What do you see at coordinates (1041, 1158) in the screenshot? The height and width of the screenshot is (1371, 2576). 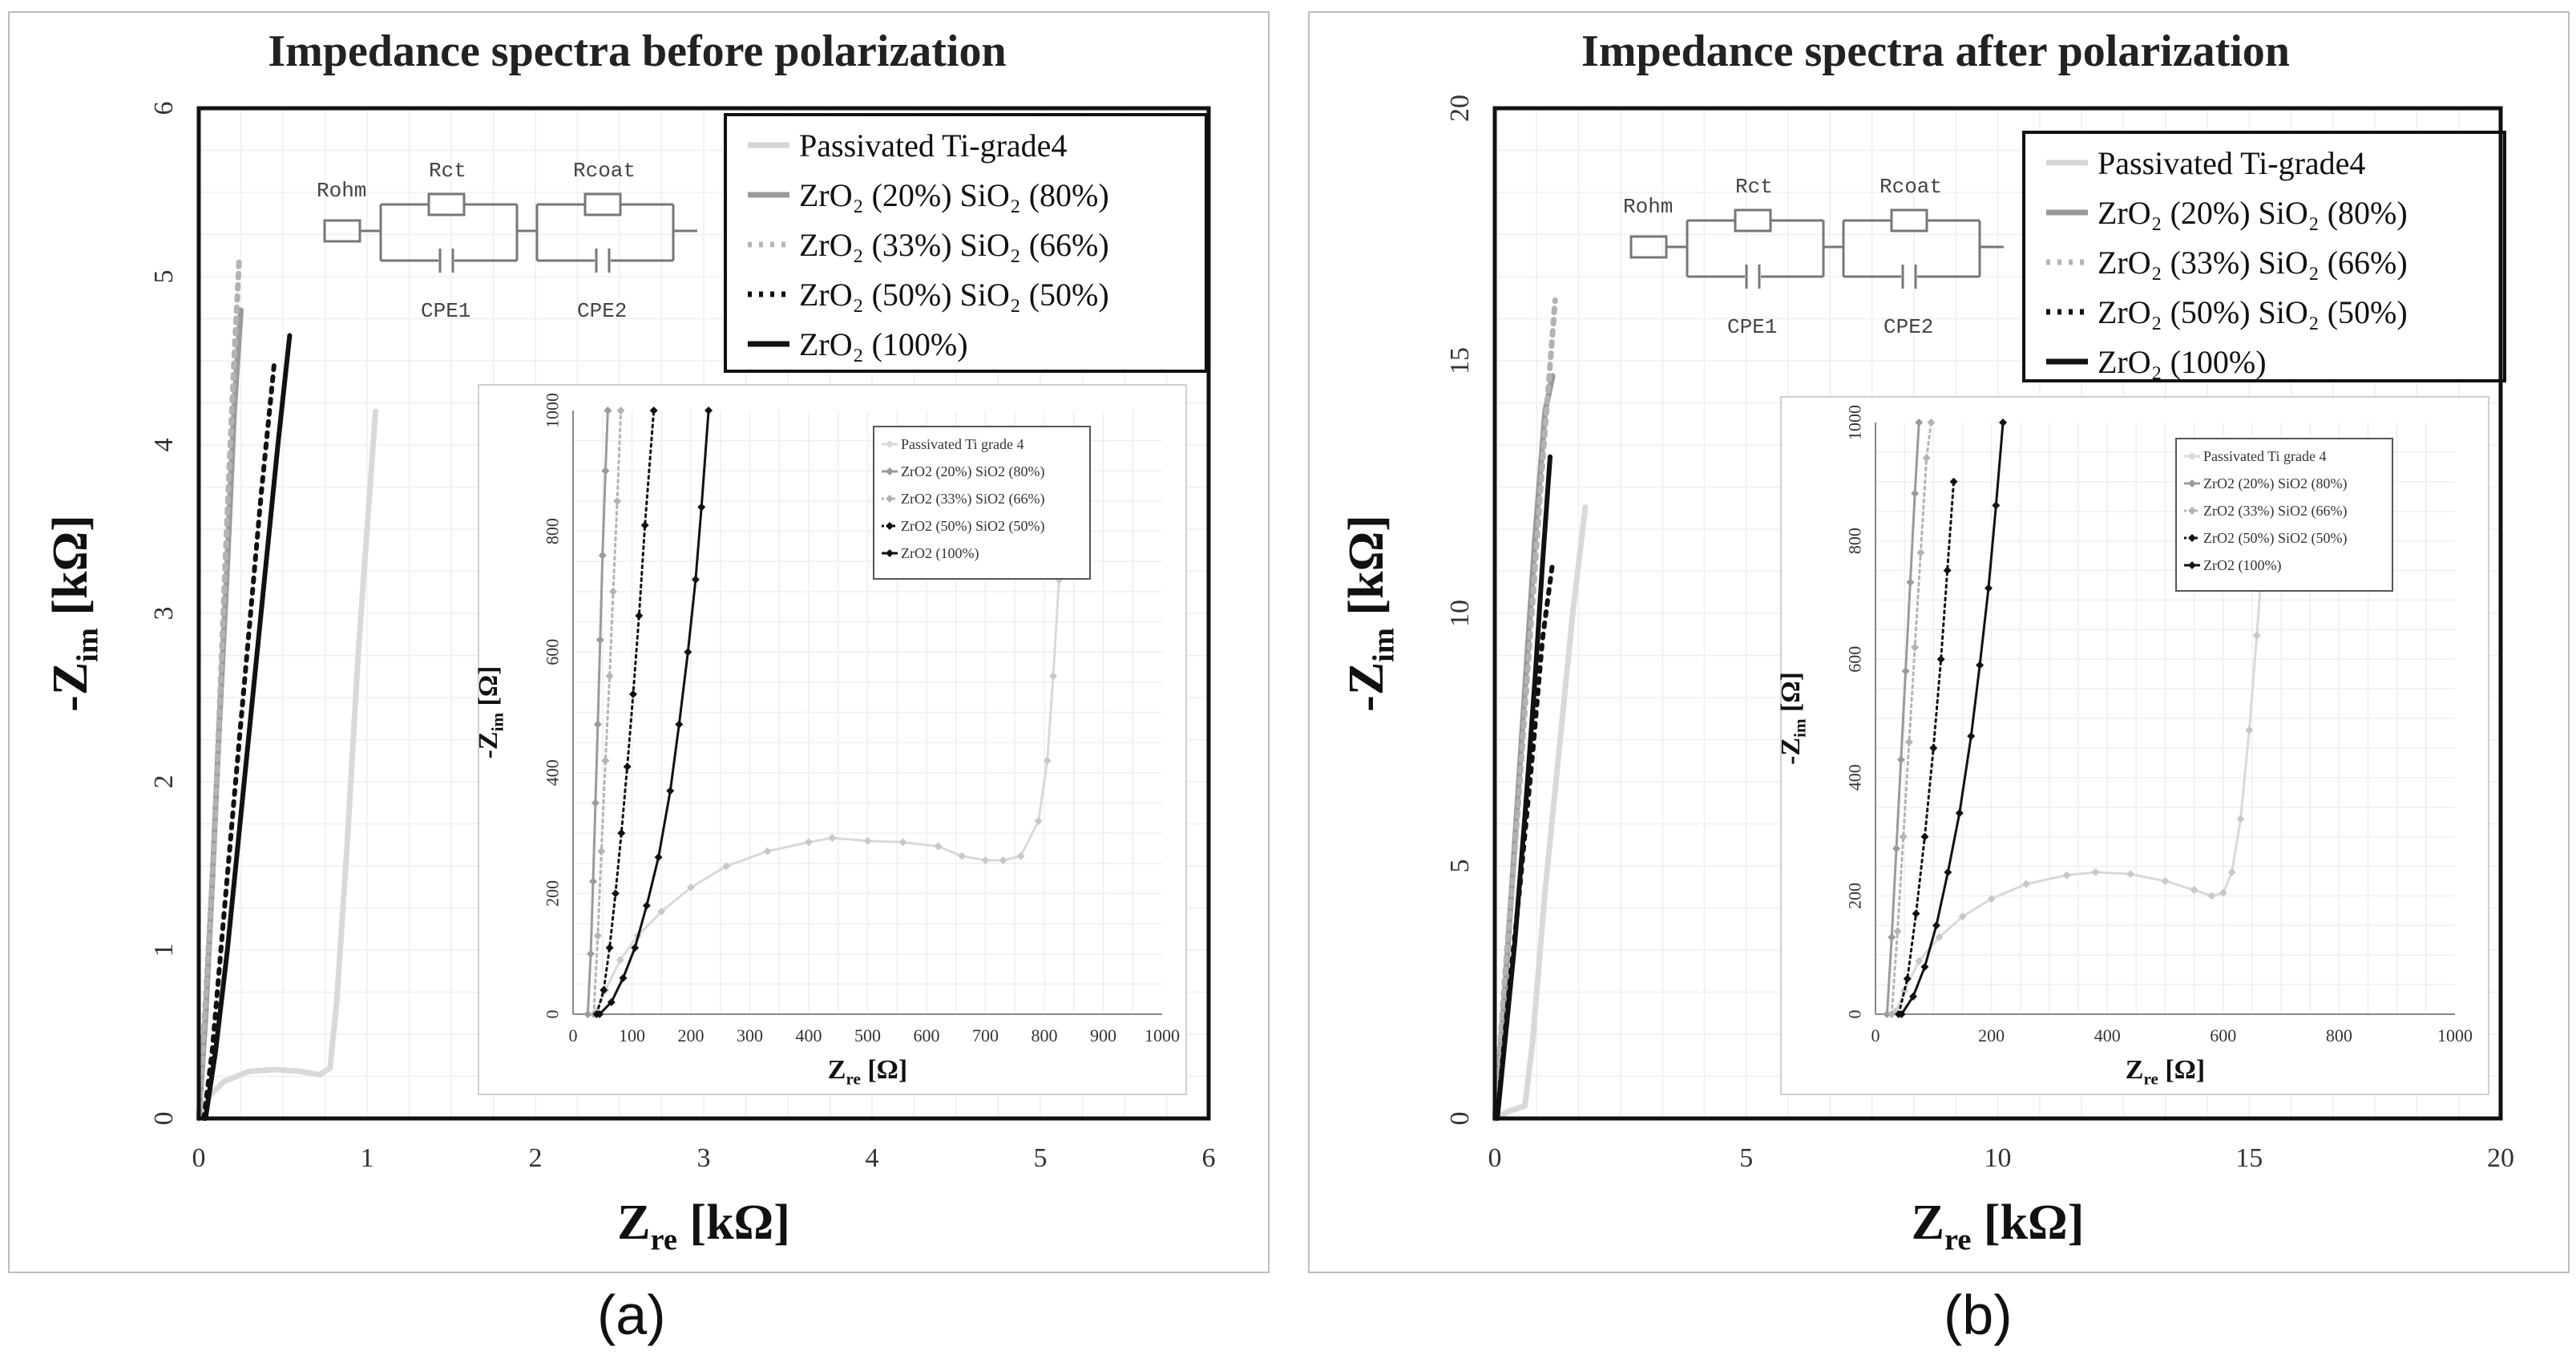 I see `main-0-xtick-label: 5` at bounding box center [1041, 1158].